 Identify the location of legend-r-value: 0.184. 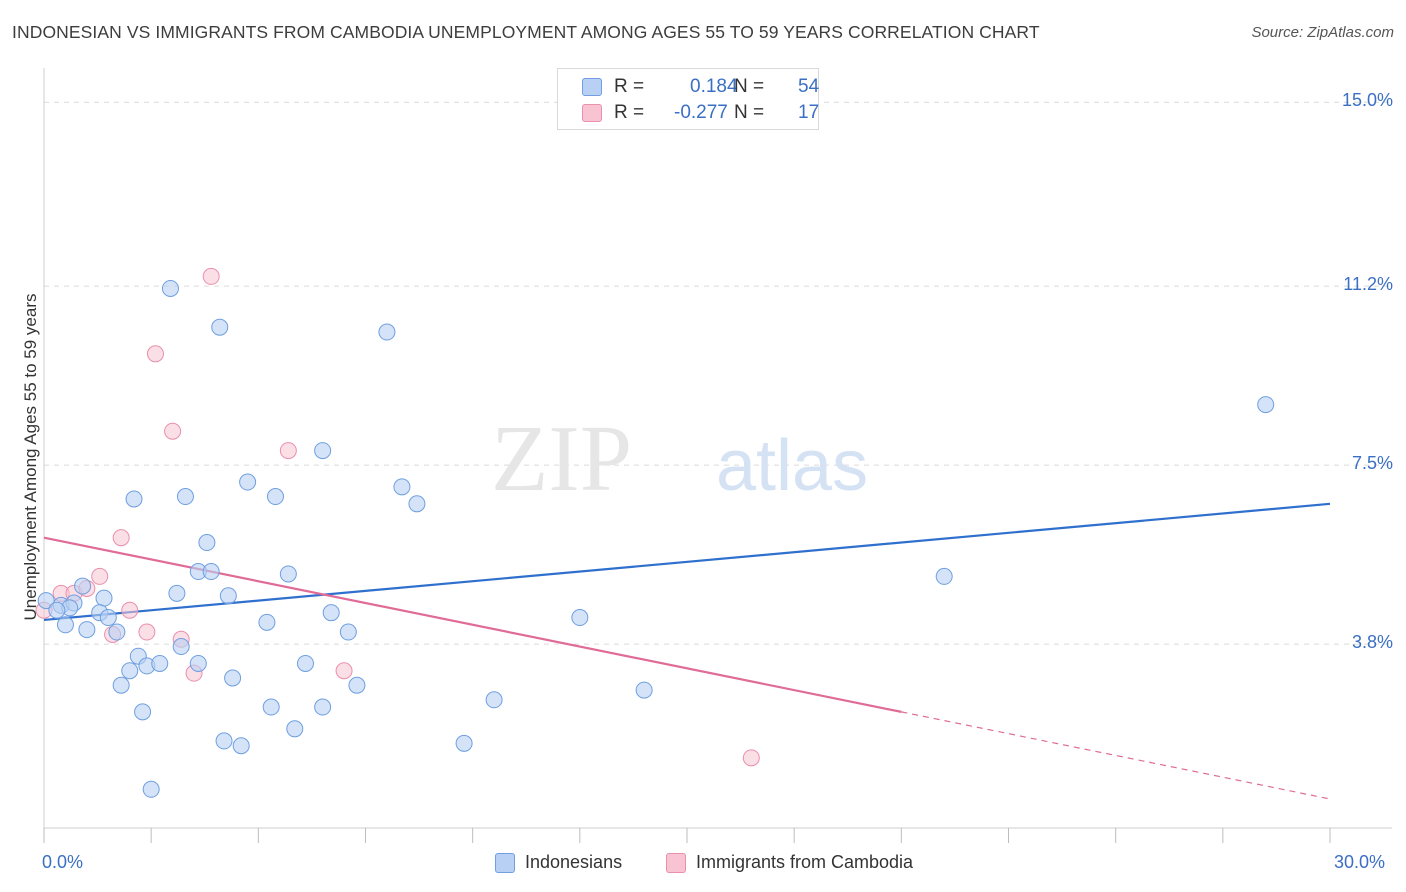
(714, 86).